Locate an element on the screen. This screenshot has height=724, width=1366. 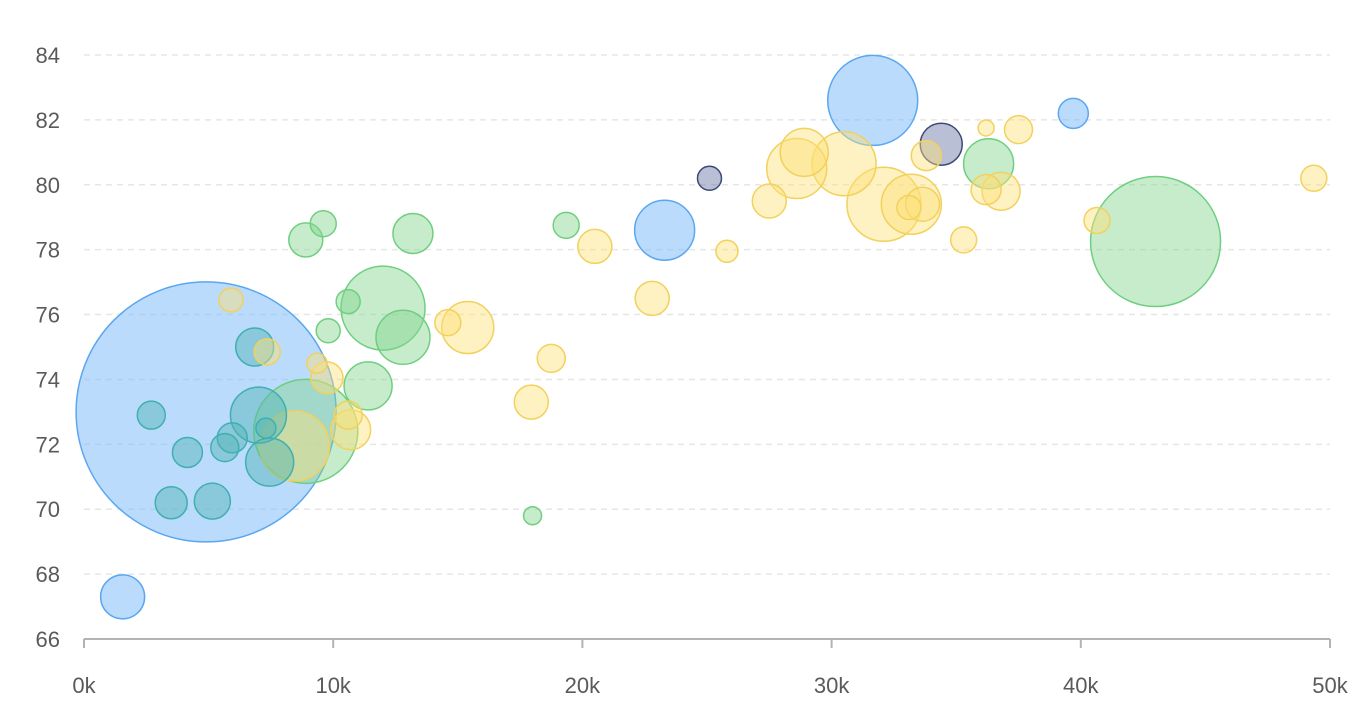
x-axis is located at coordinates (707, 643).